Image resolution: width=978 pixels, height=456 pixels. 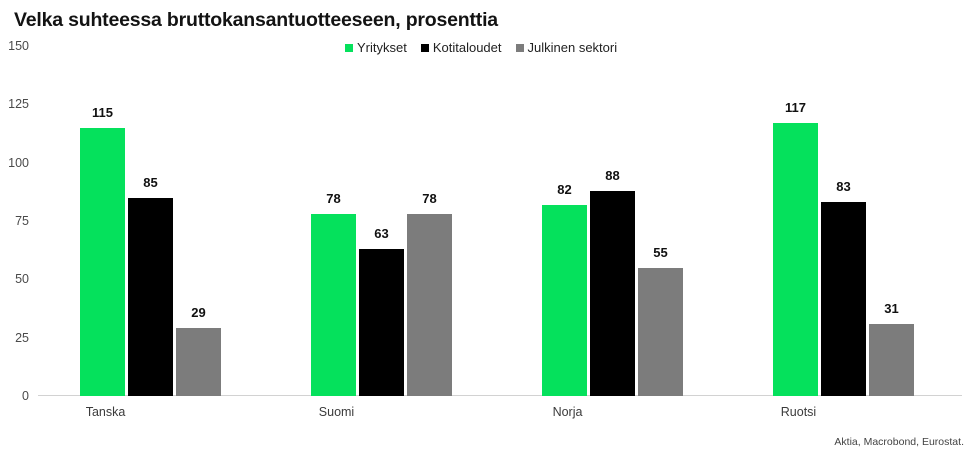 I want to click on y-axis-tick-label: 0, so click(x=25, y=396).